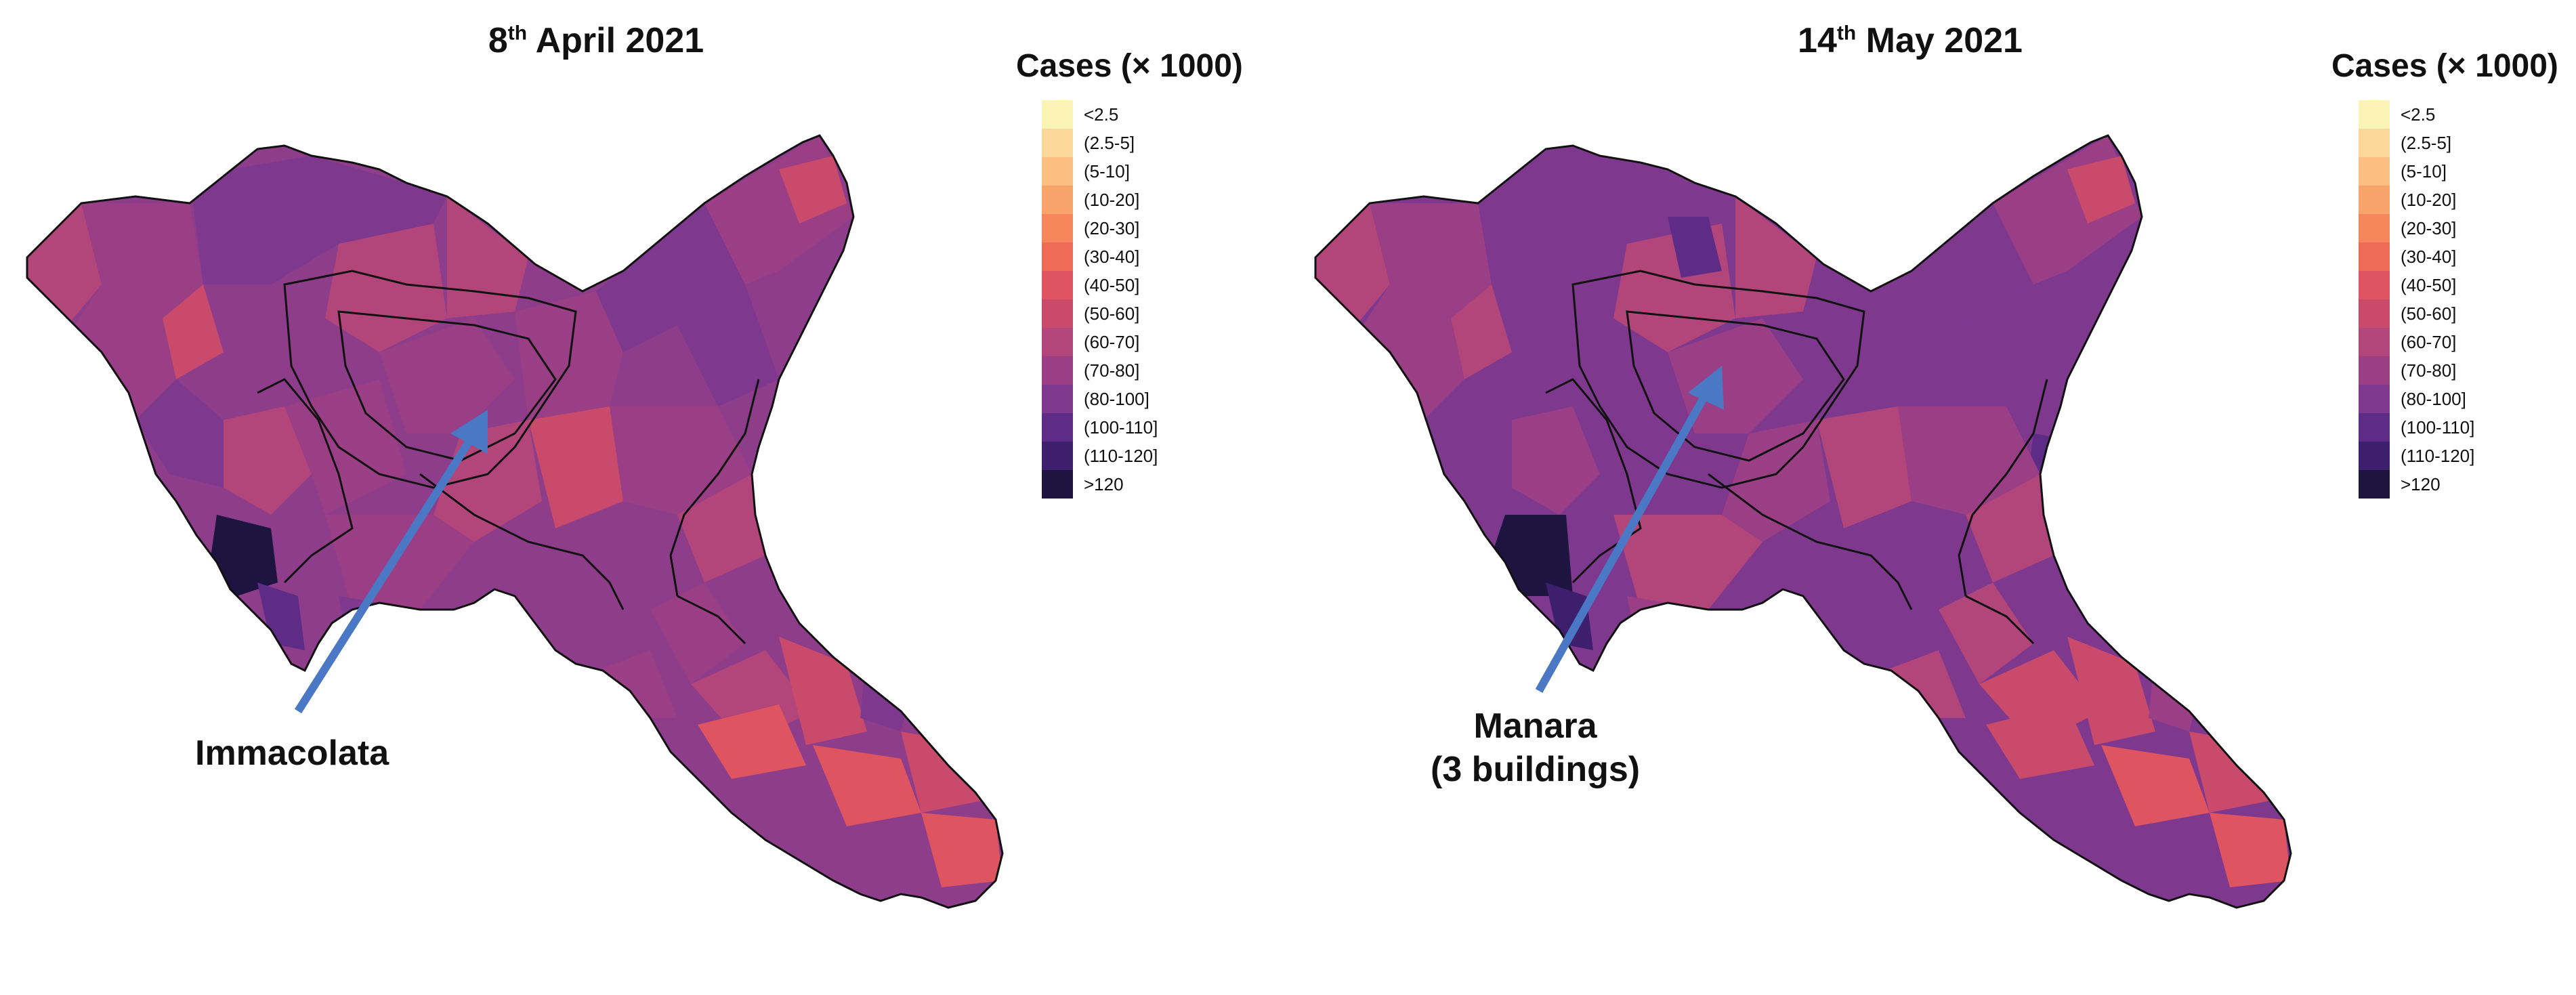  What do you see at coordinates (1911, 40) in the screenshot?
I see `panel-title: 14th May 2021` at bounding box center [1911, 40].